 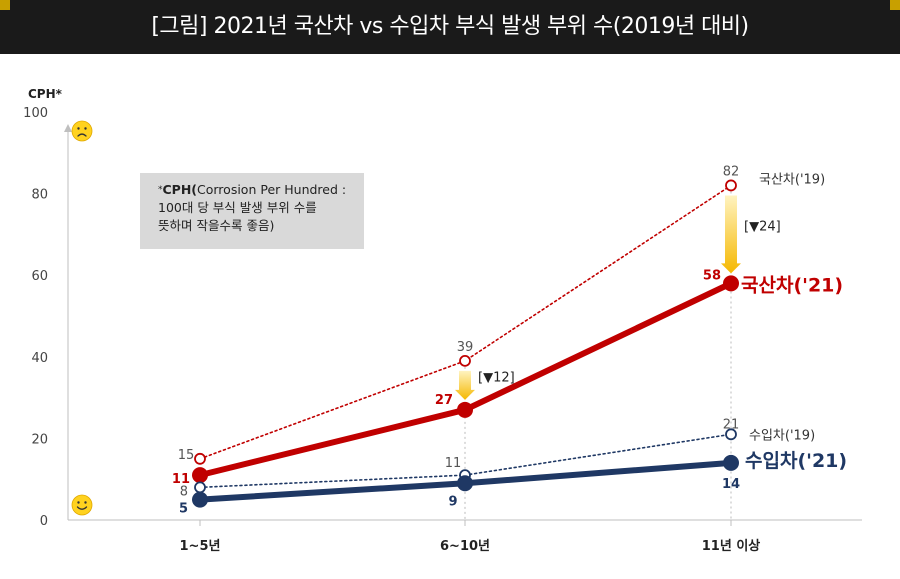 What do you see at coordinates (465, 347) in the screenshot?
I see `data-label: 39` at bounding box center [465, 347].